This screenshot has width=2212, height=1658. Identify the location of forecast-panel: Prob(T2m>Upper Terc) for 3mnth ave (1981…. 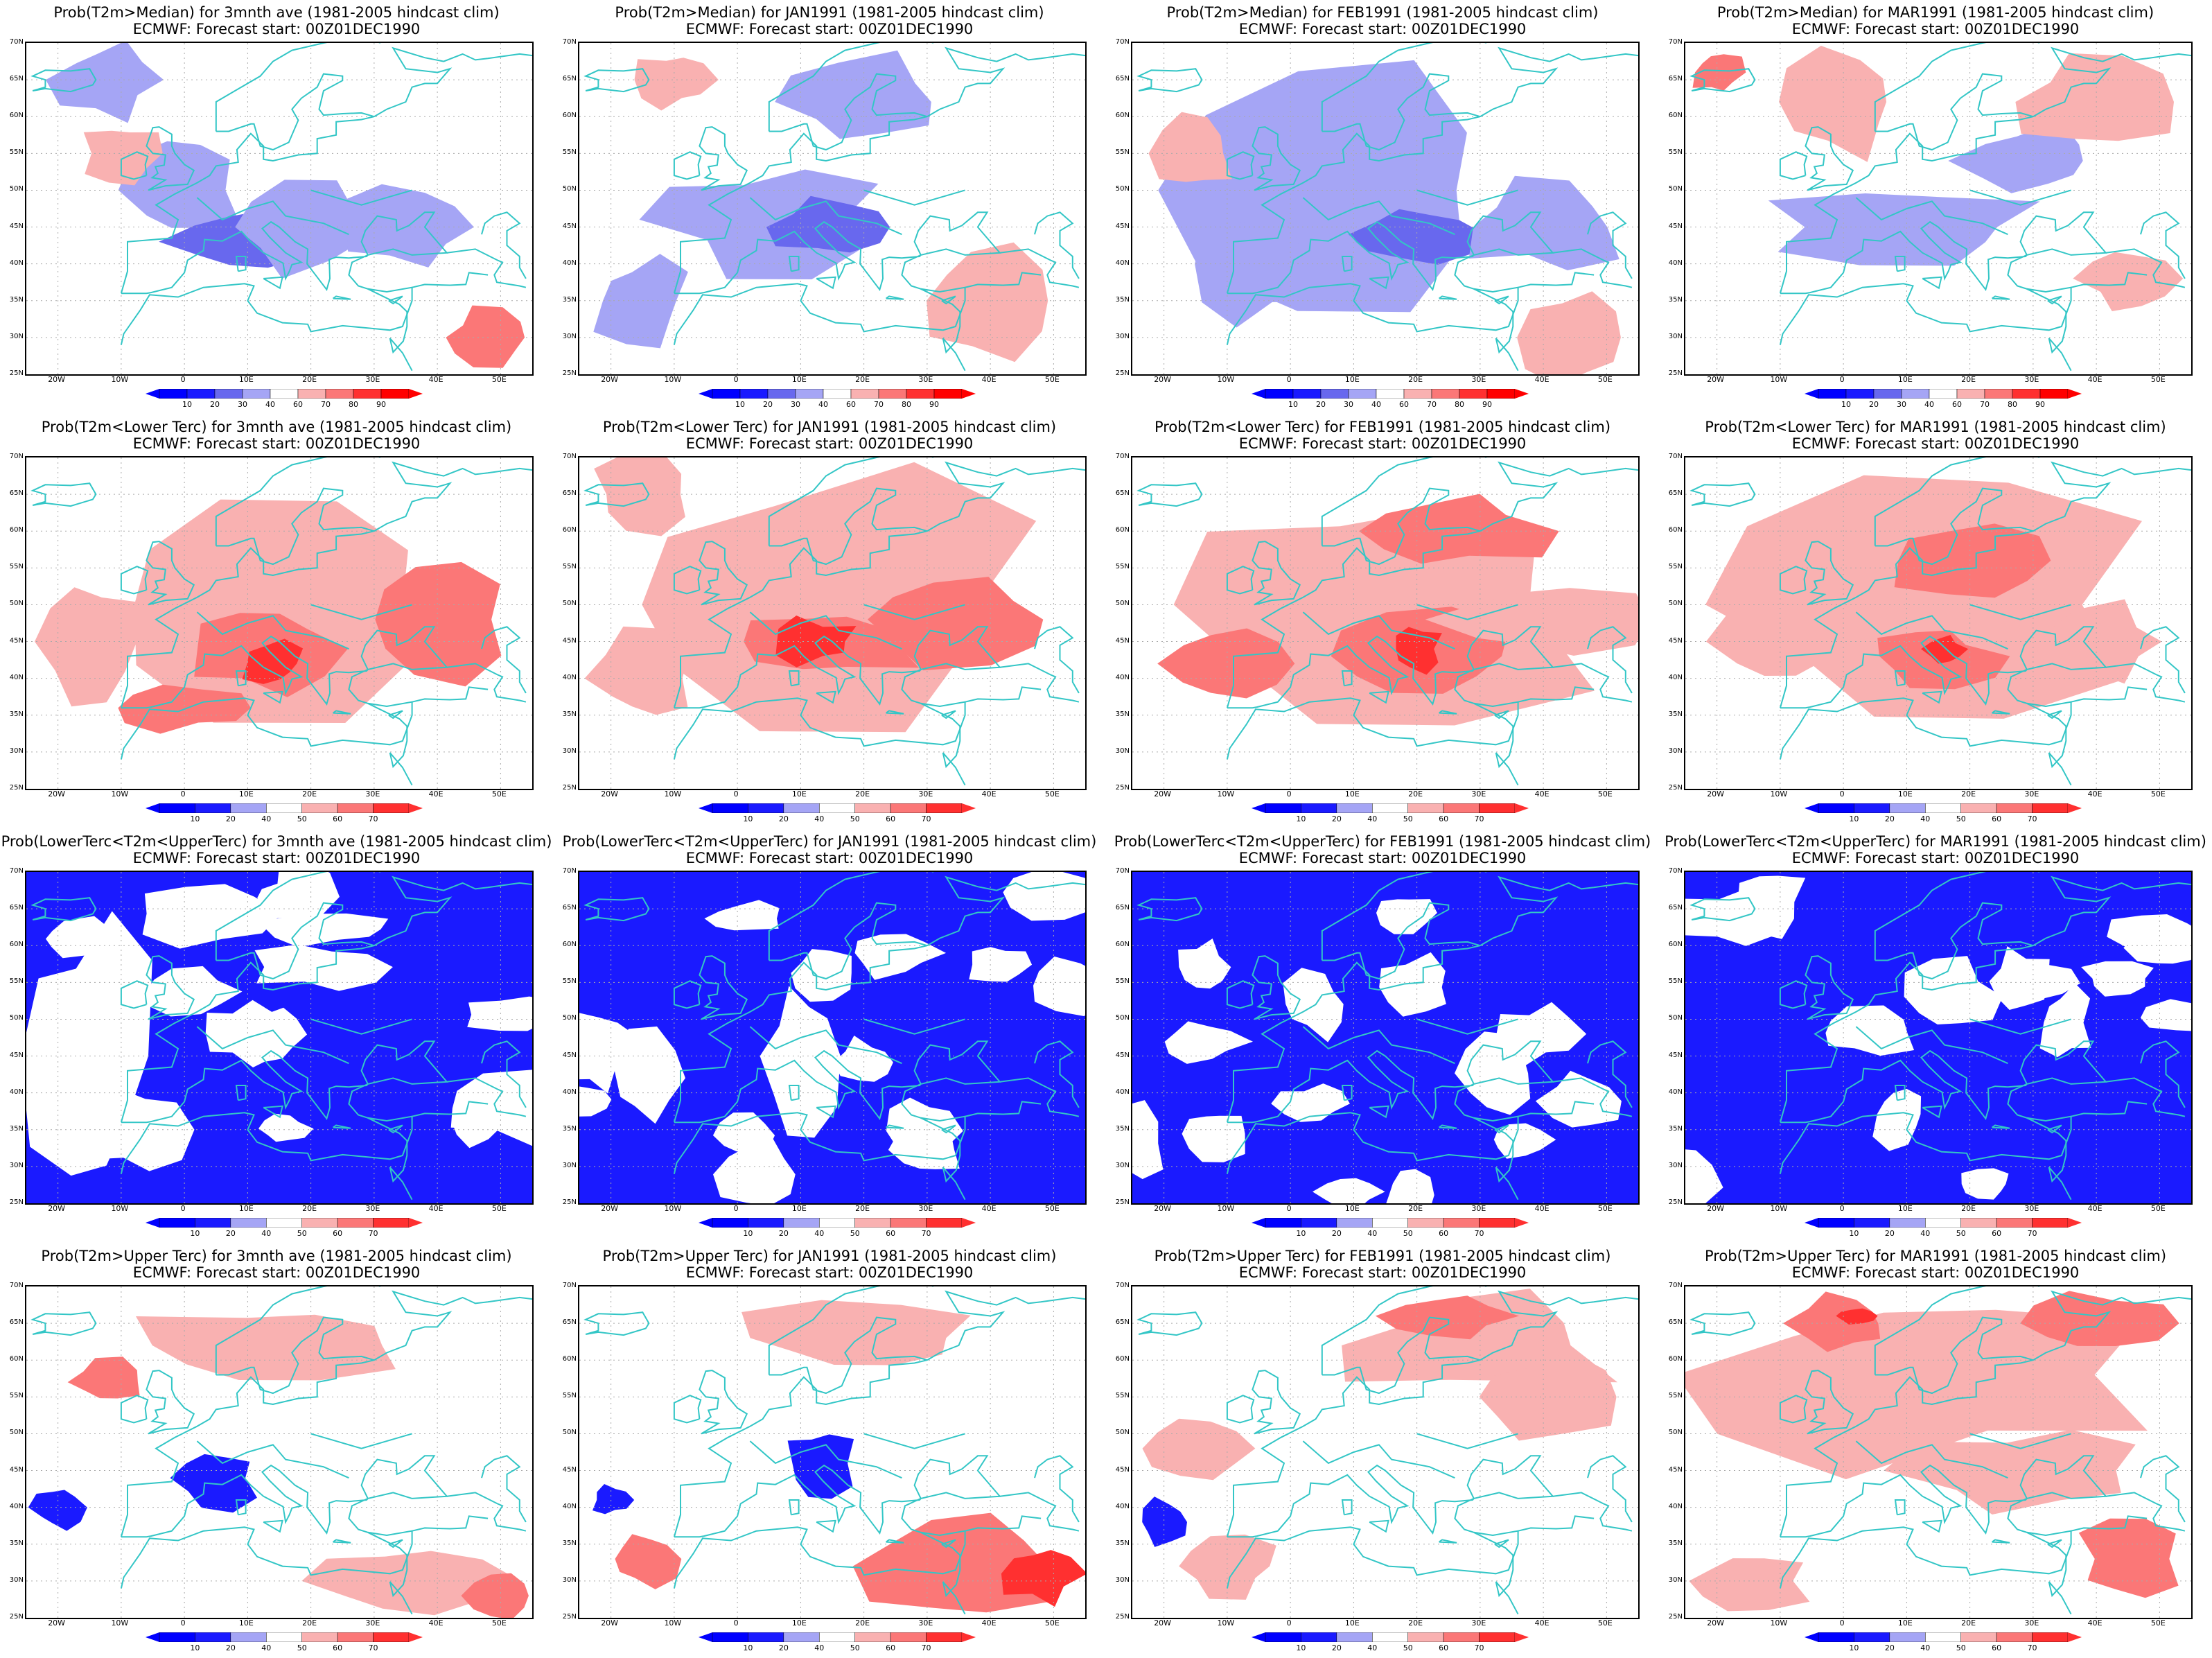
(276, 1451).